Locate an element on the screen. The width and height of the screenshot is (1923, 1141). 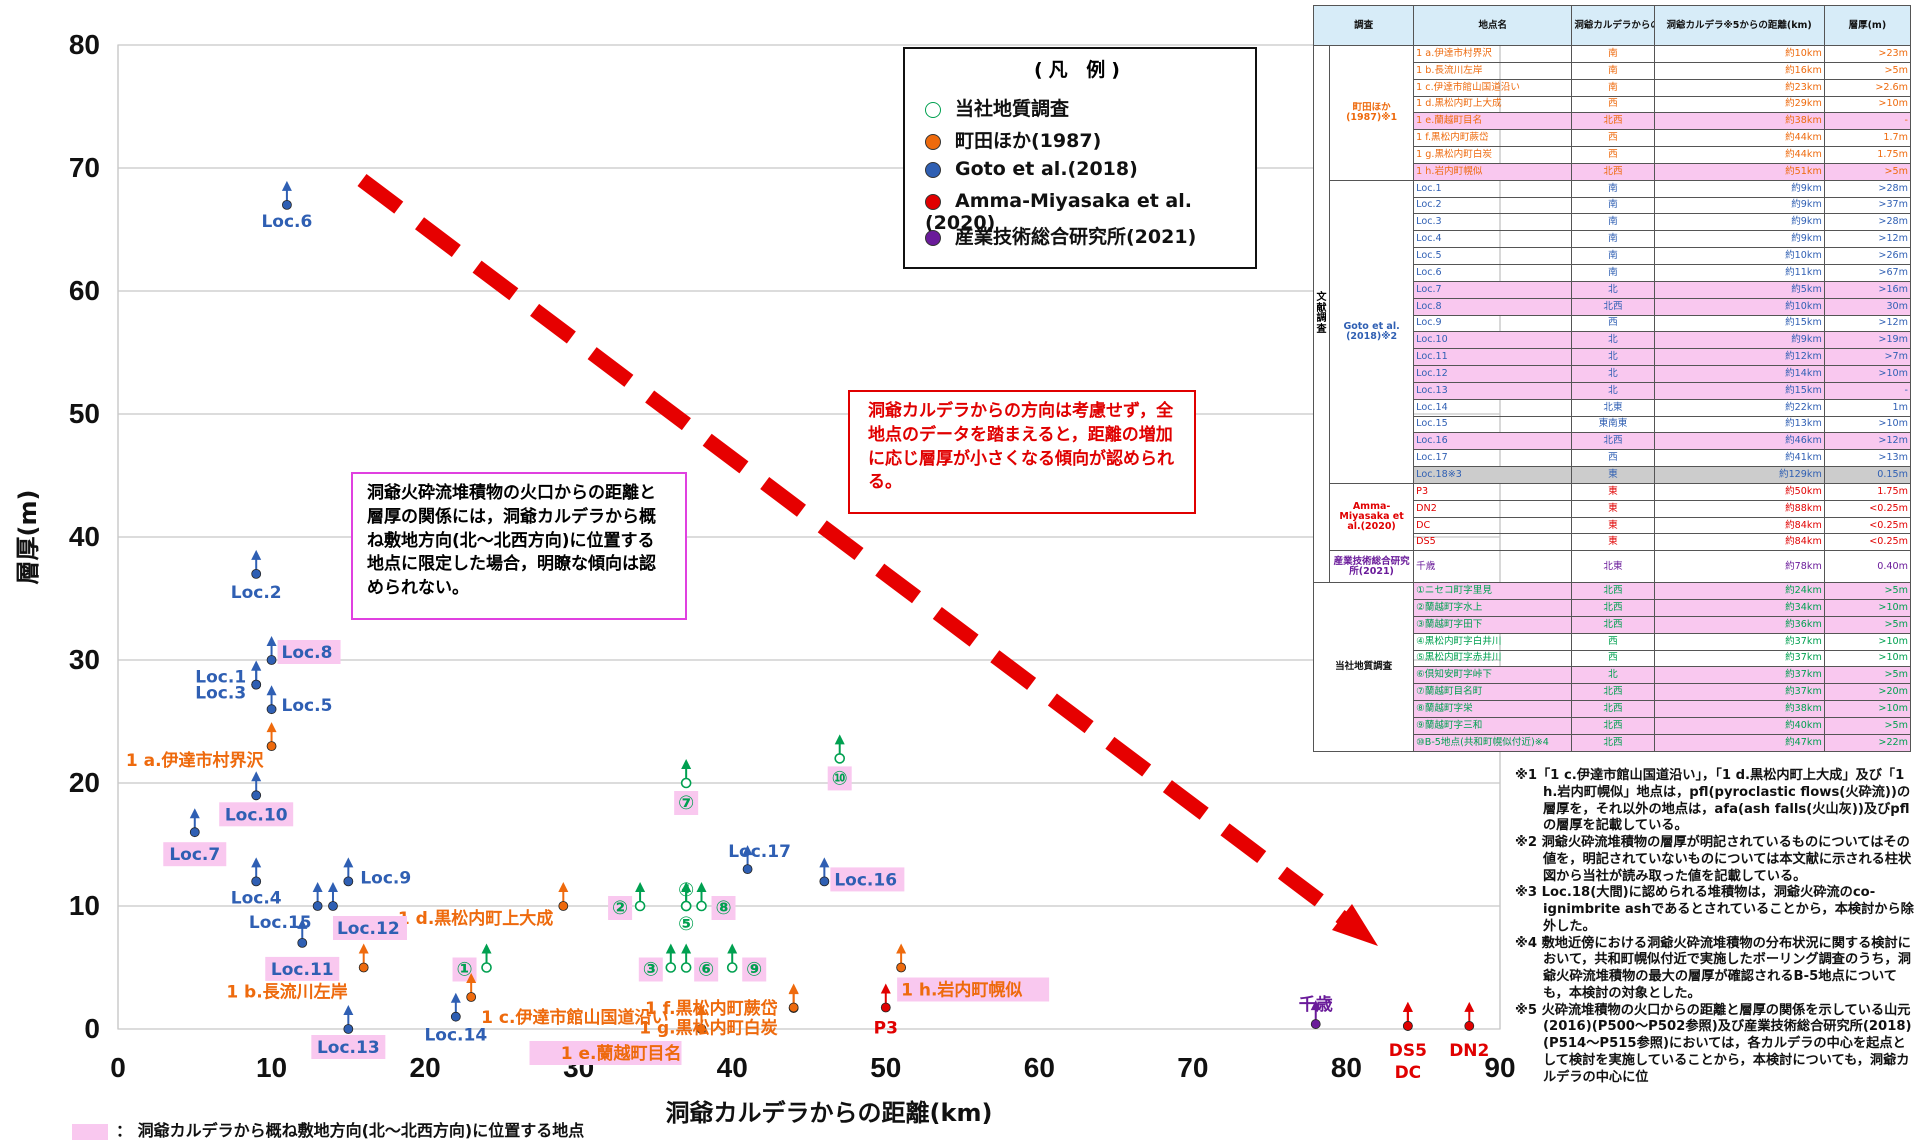
point-label: ⑥ is located at coordinates (706, 970).